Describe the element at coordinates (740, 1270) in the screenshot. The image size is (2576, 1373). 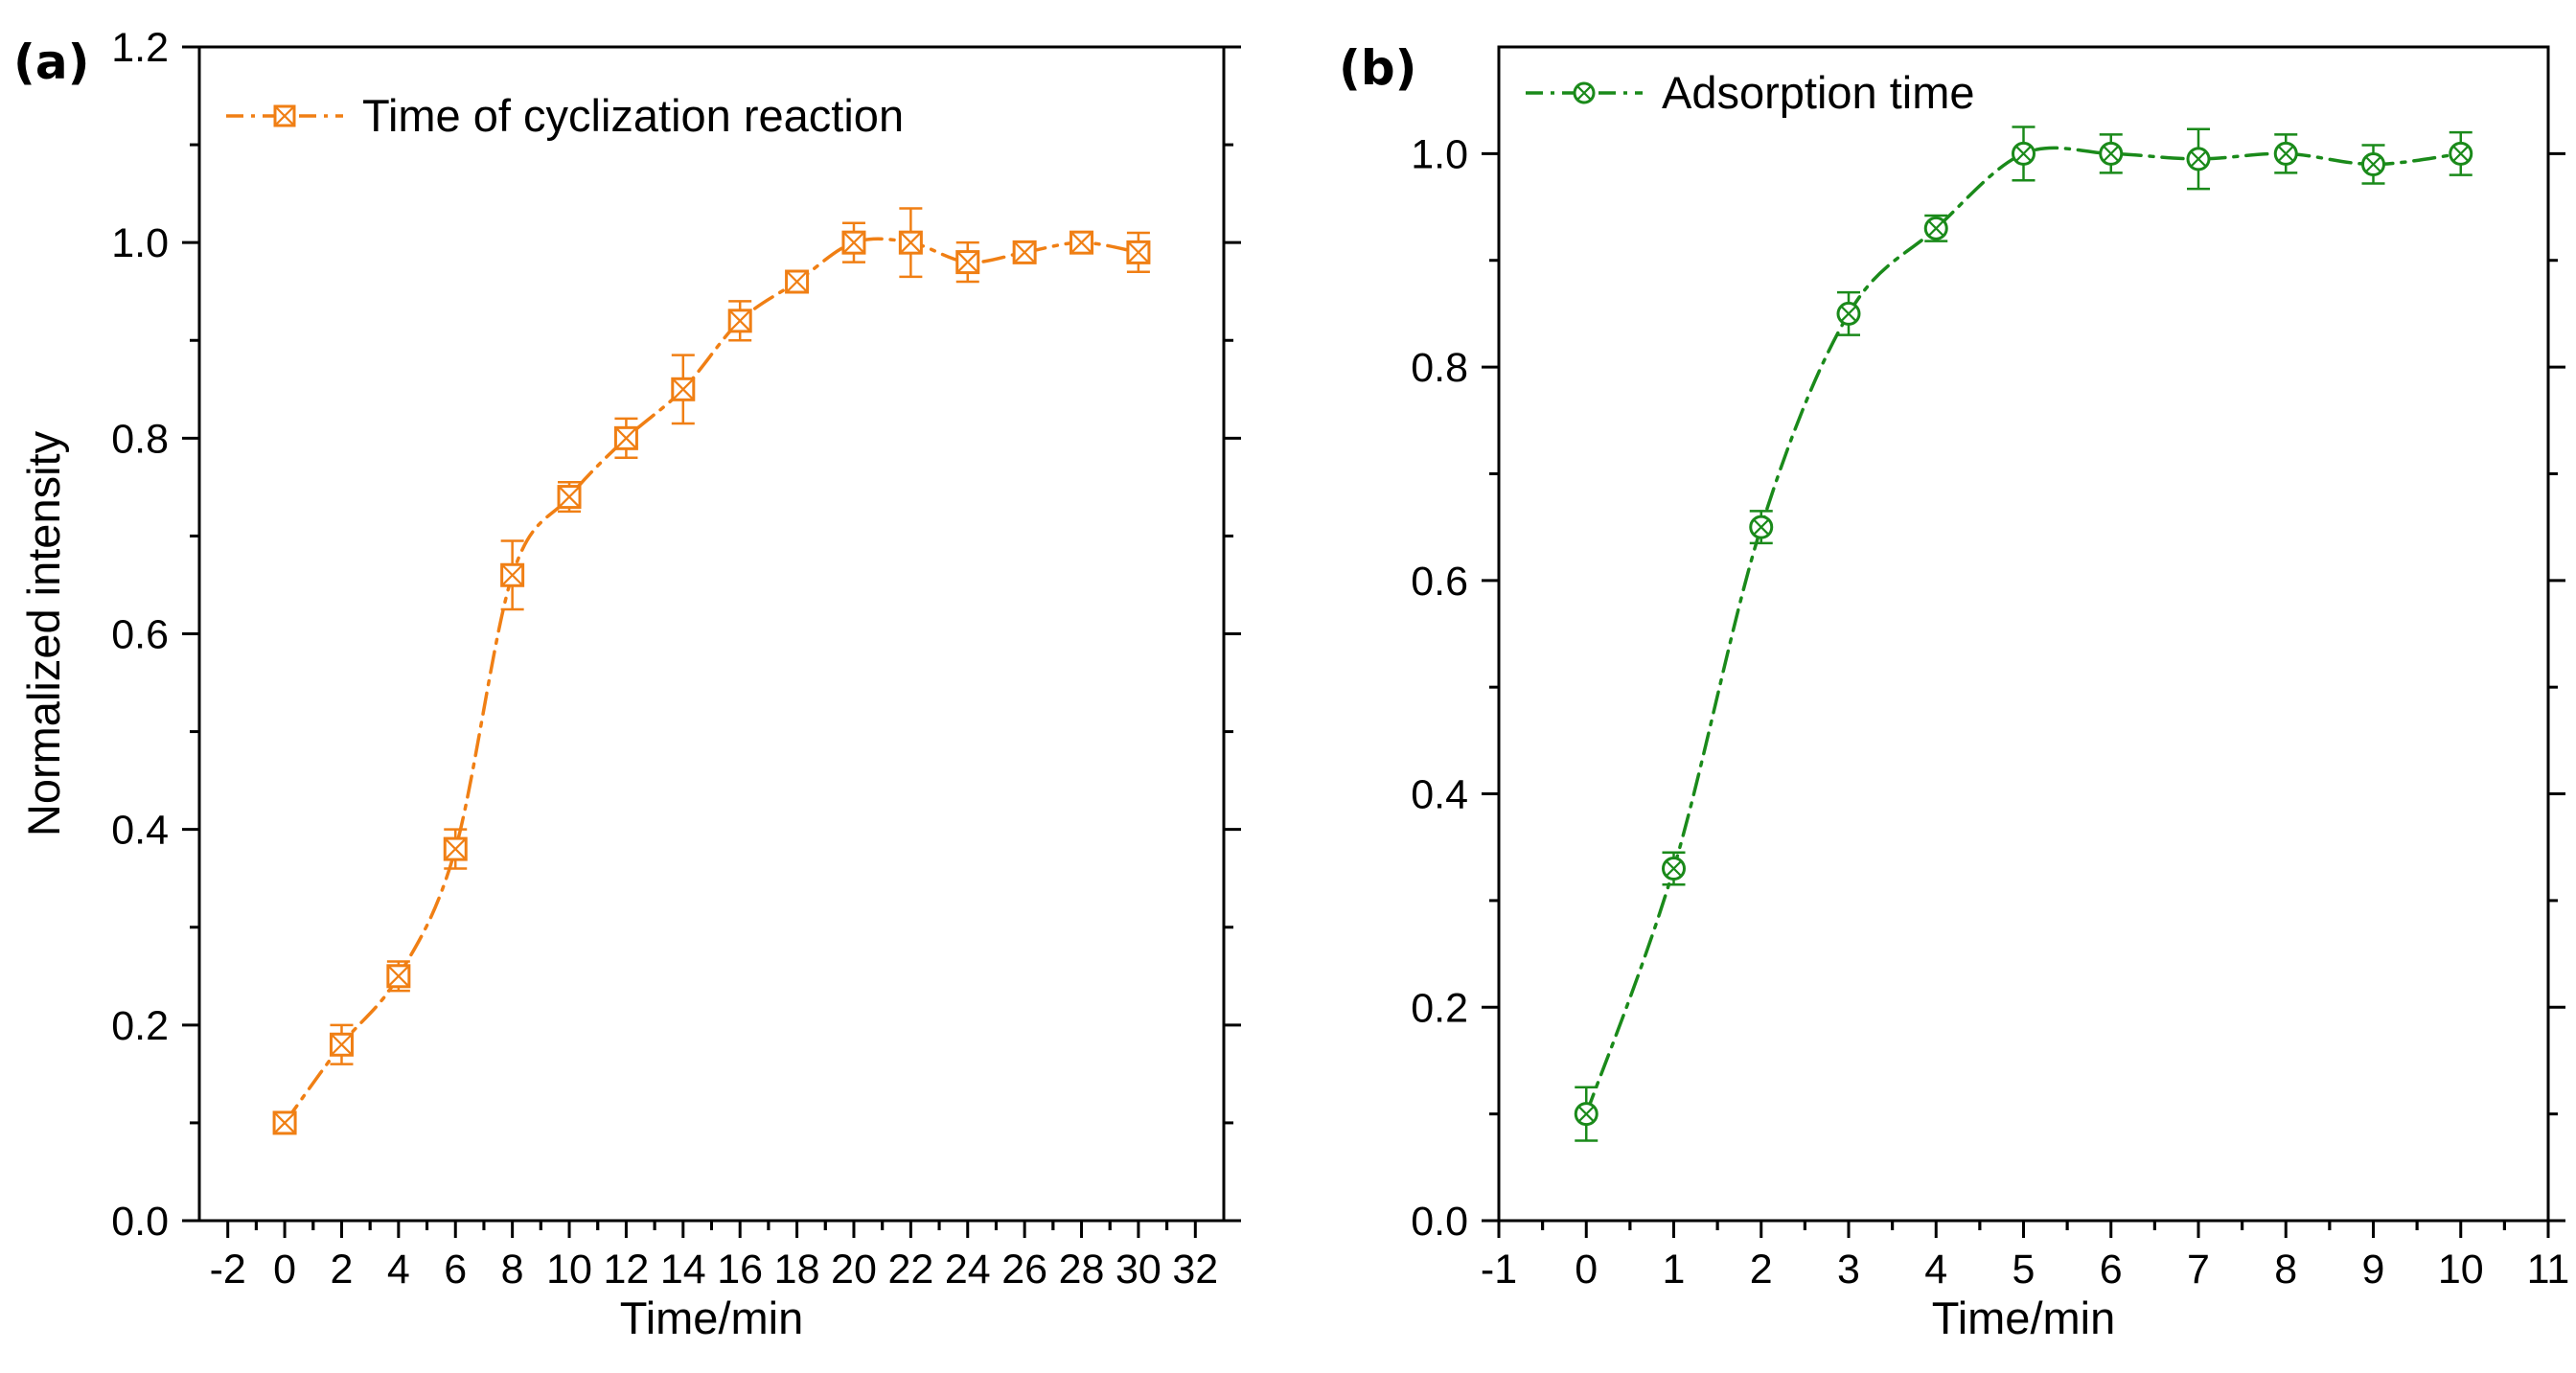
I see `x-tick-label: 16` at that location.